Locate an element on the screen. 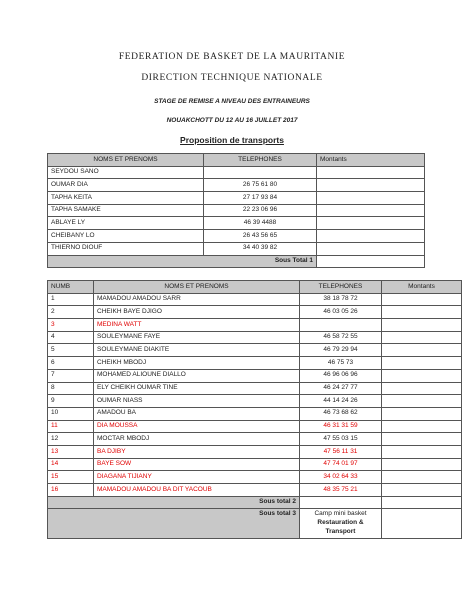  table-row: TAPHA KEITA 27 17 93 84 is located at coordinates (236, 198).